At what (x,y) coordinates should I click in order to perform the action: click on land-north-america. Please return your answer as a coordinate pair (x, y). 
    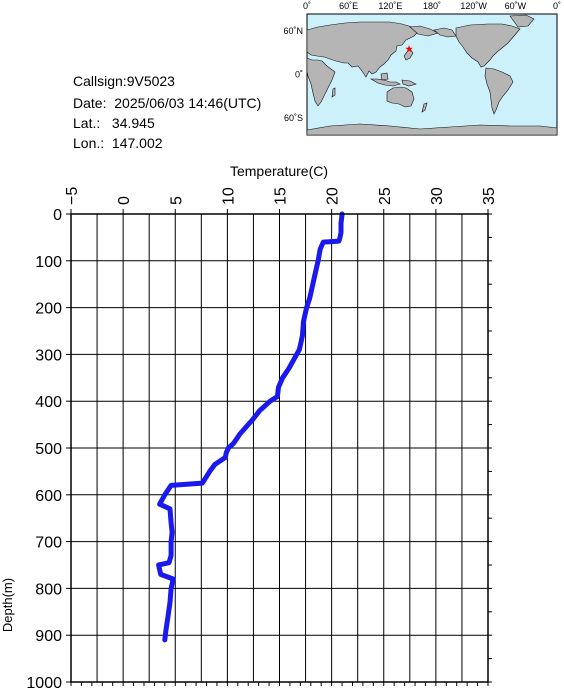
    Looking at the image, I should click on (488, 45).